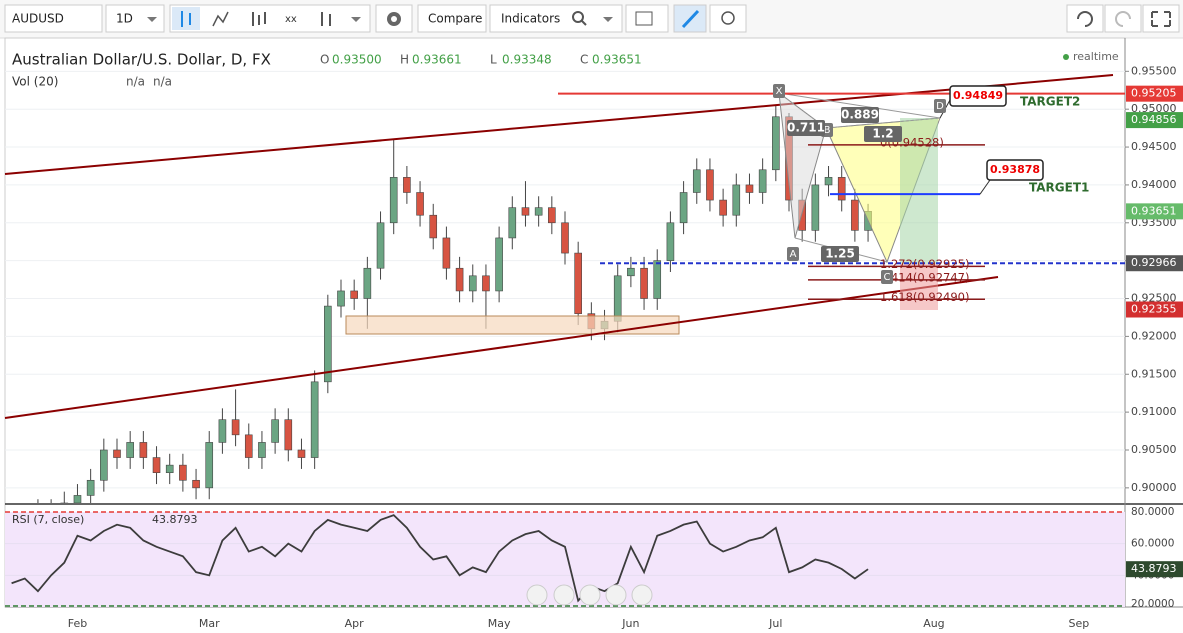  I want to click on template-button, so click(647, 18).